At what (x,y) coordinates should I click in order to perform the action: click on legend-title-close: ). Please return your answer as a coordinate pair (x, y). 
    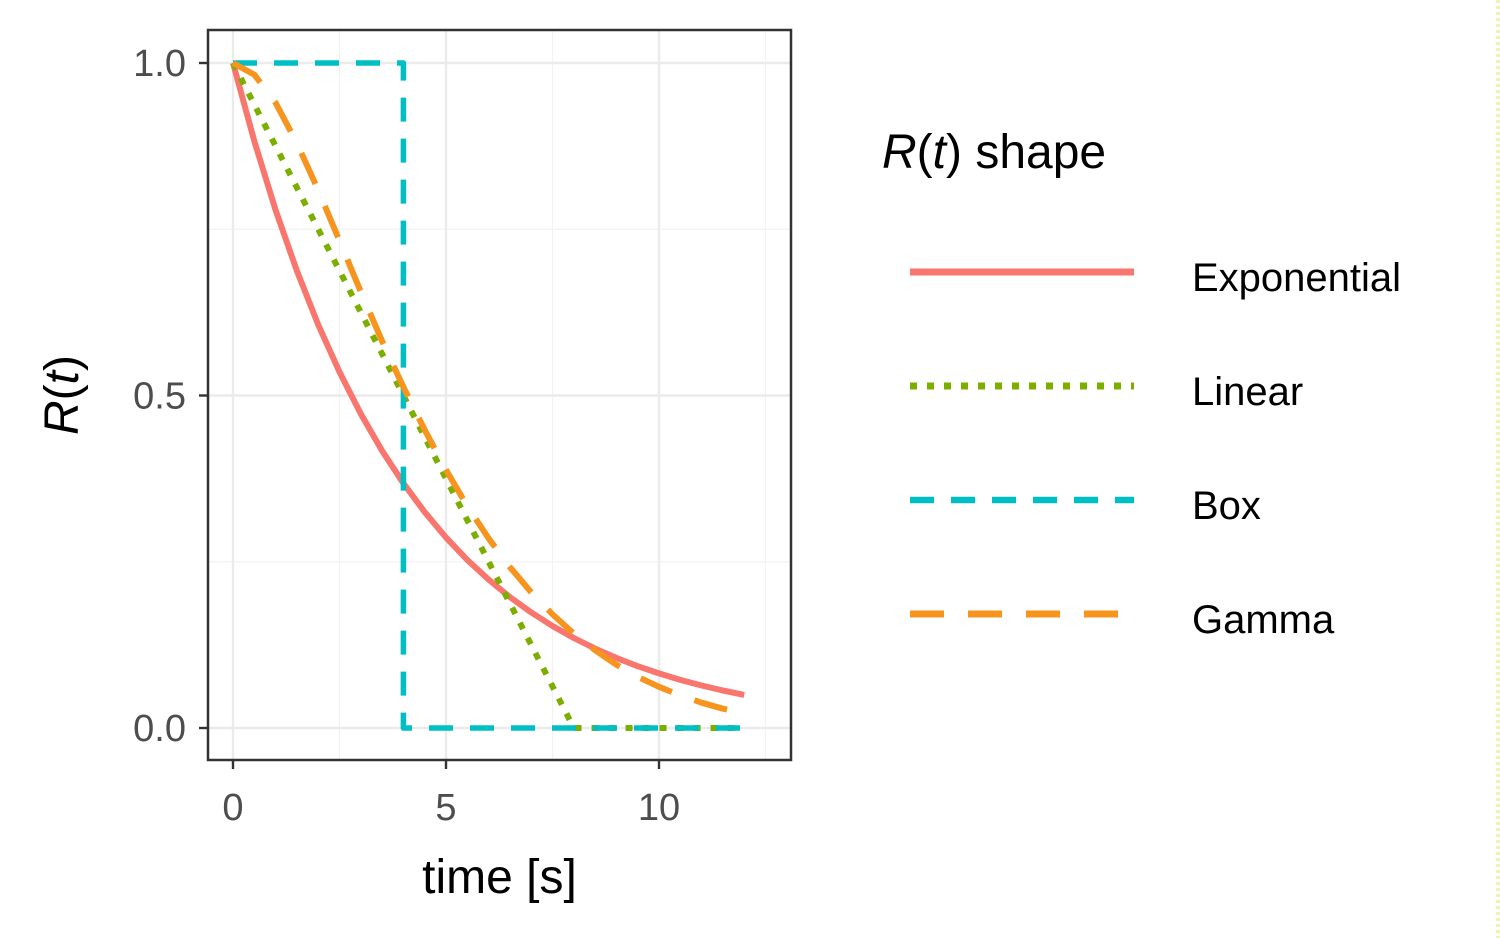
    Looking at the image, I should click on (954, 152).